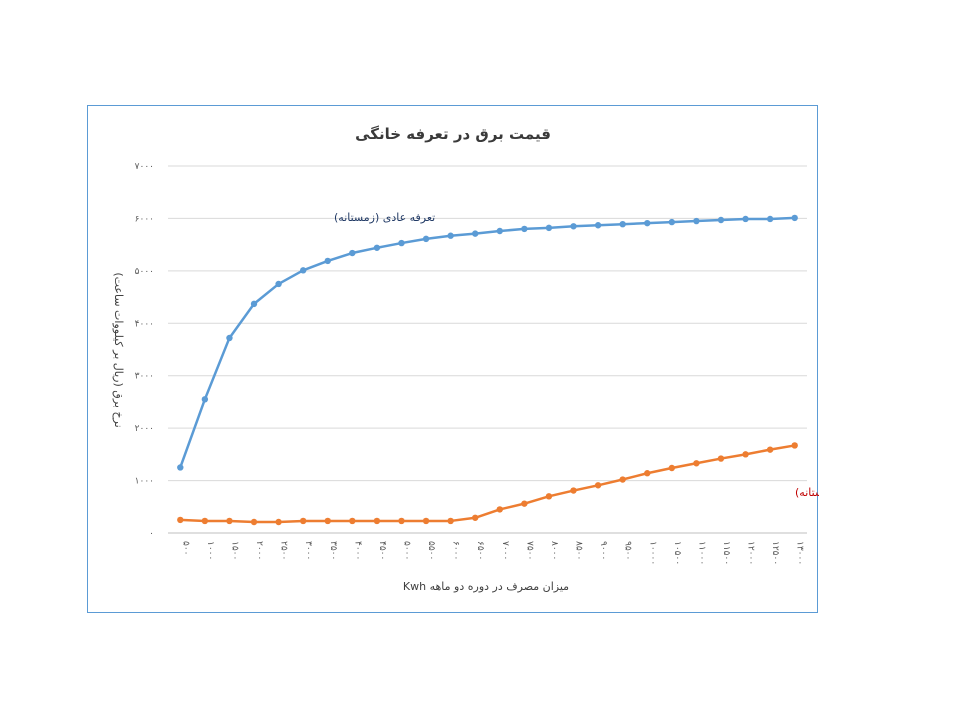 Image resolution: width=960 pixels, height=720 pixels. Describe the element at coordinates (144, 482) in the screenshot. I see `y-tick-label: ۱۰۰۰` at that location.